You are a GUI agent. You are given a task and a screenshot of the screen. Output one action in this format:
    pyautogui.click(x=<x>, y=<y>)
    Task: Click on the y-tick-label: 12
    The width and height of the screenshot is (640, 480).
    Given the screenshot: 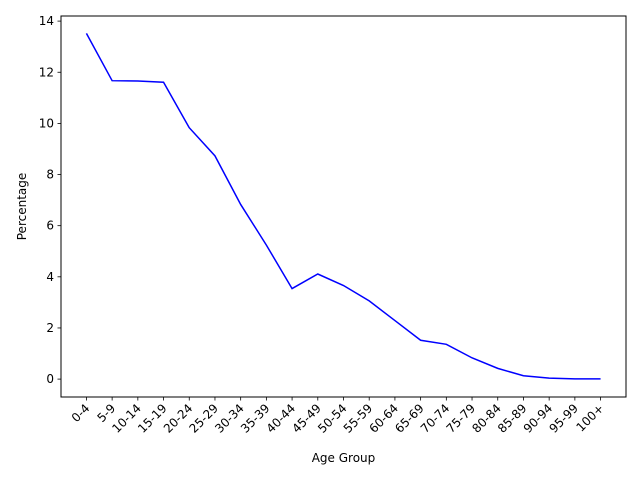 What is the action you would take?
    pyautogui.click(x=46, y=72)
    